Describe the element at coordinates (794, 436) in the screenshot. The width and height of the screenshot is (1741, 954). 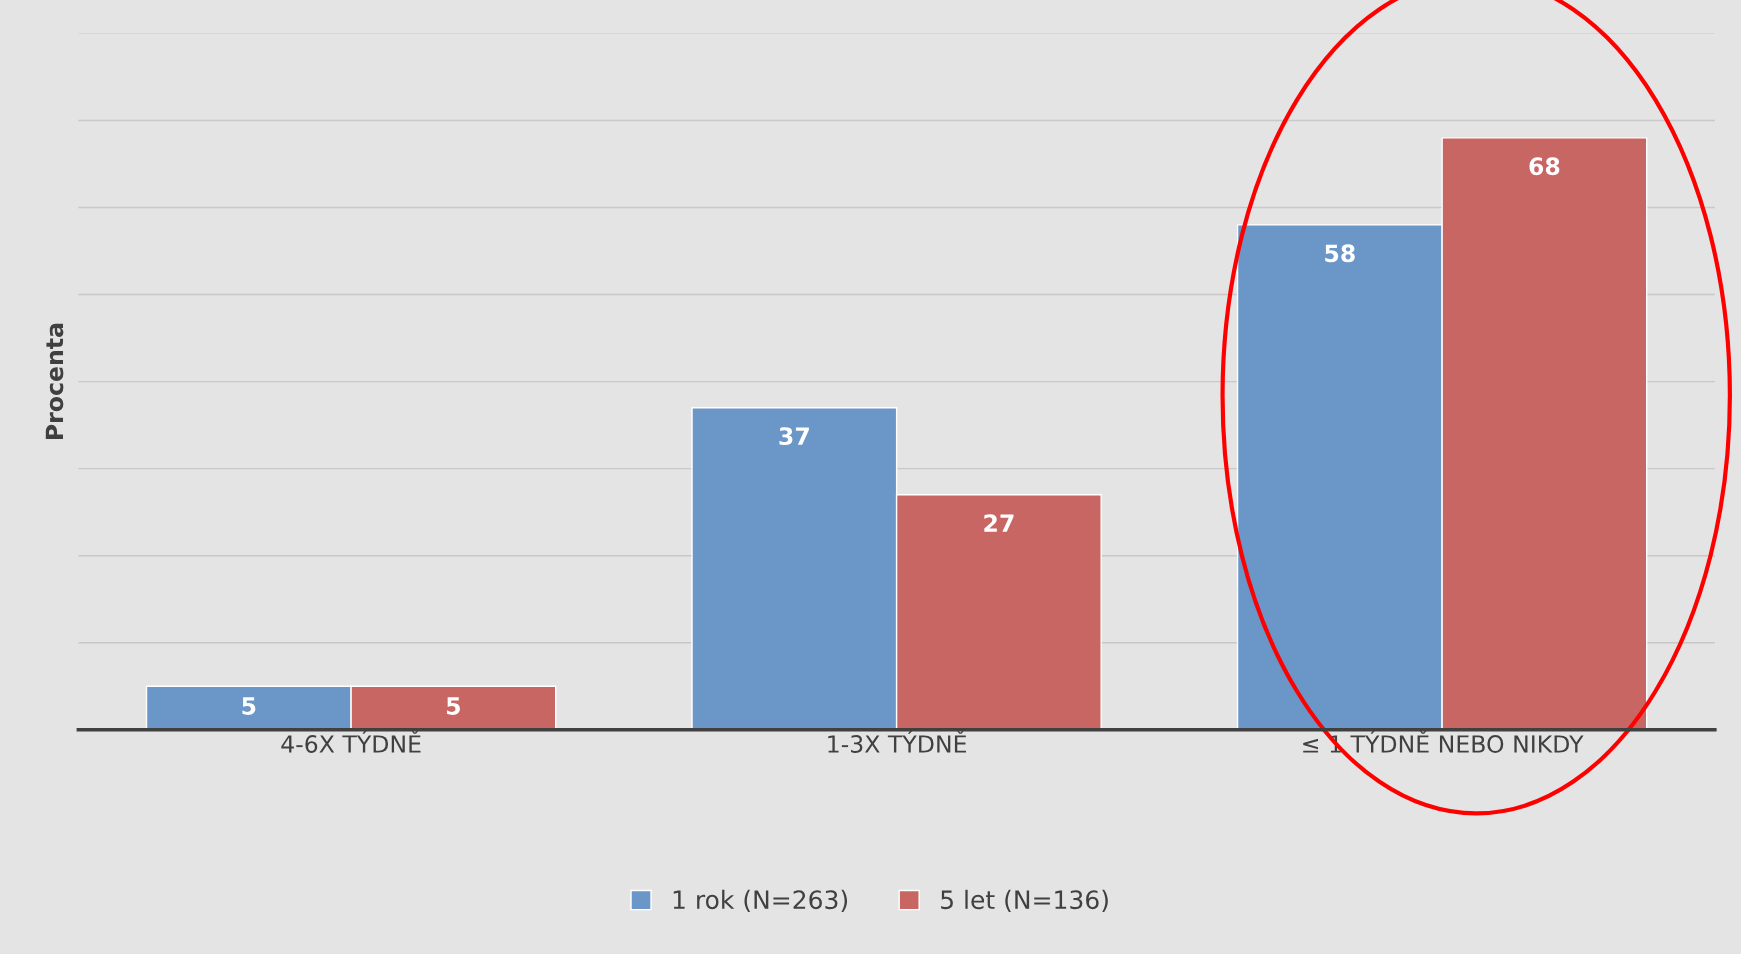
I see `data-label: 37` at that location.